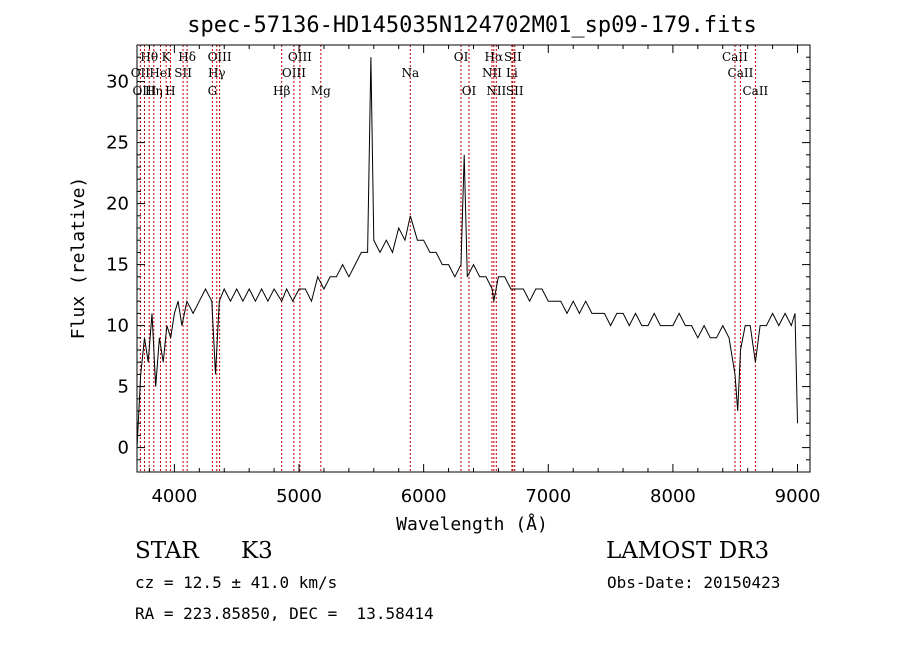 Image resolution: width=900 pixels, height=649 pixels. What do you see at coordinates (741, 73) in the screenshot?
I see `line-marker-label-26: CaII` at bounding box center [741, 73].